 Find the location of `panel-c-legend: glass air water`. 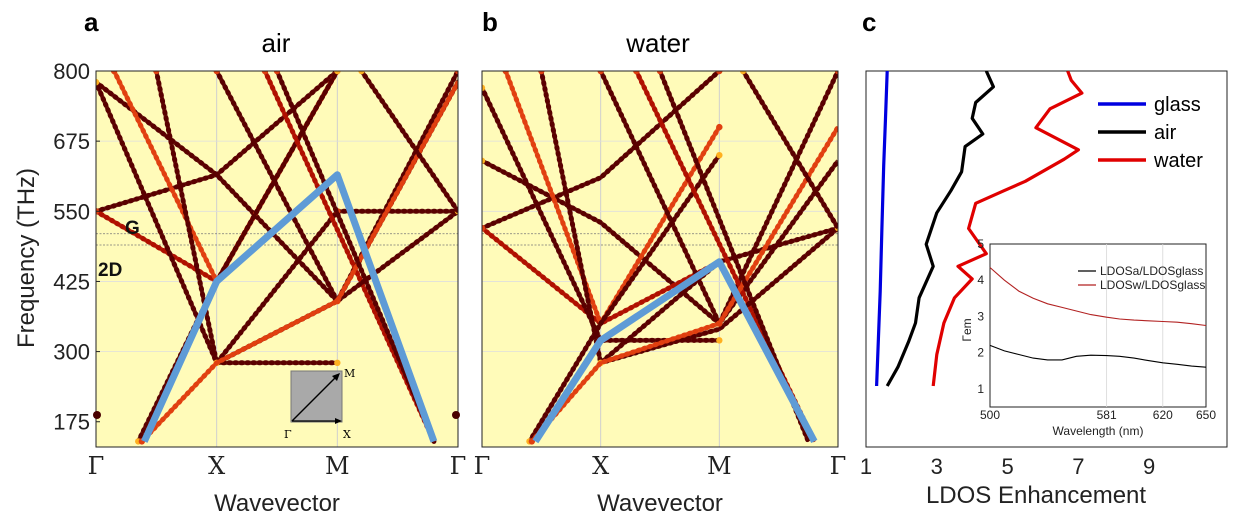

panel-c-legend: glass air water is located at coordinates (1150, 133).